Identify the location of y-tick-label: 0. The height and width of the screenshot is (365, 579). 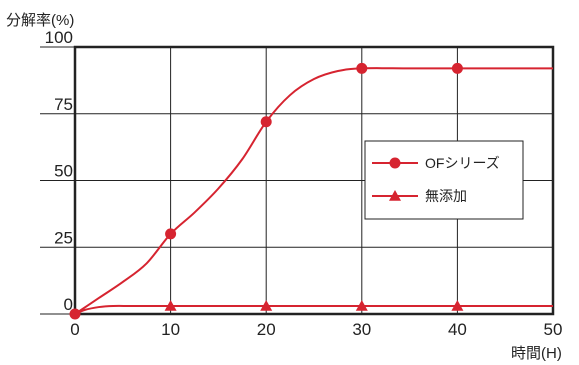
(68, 304).